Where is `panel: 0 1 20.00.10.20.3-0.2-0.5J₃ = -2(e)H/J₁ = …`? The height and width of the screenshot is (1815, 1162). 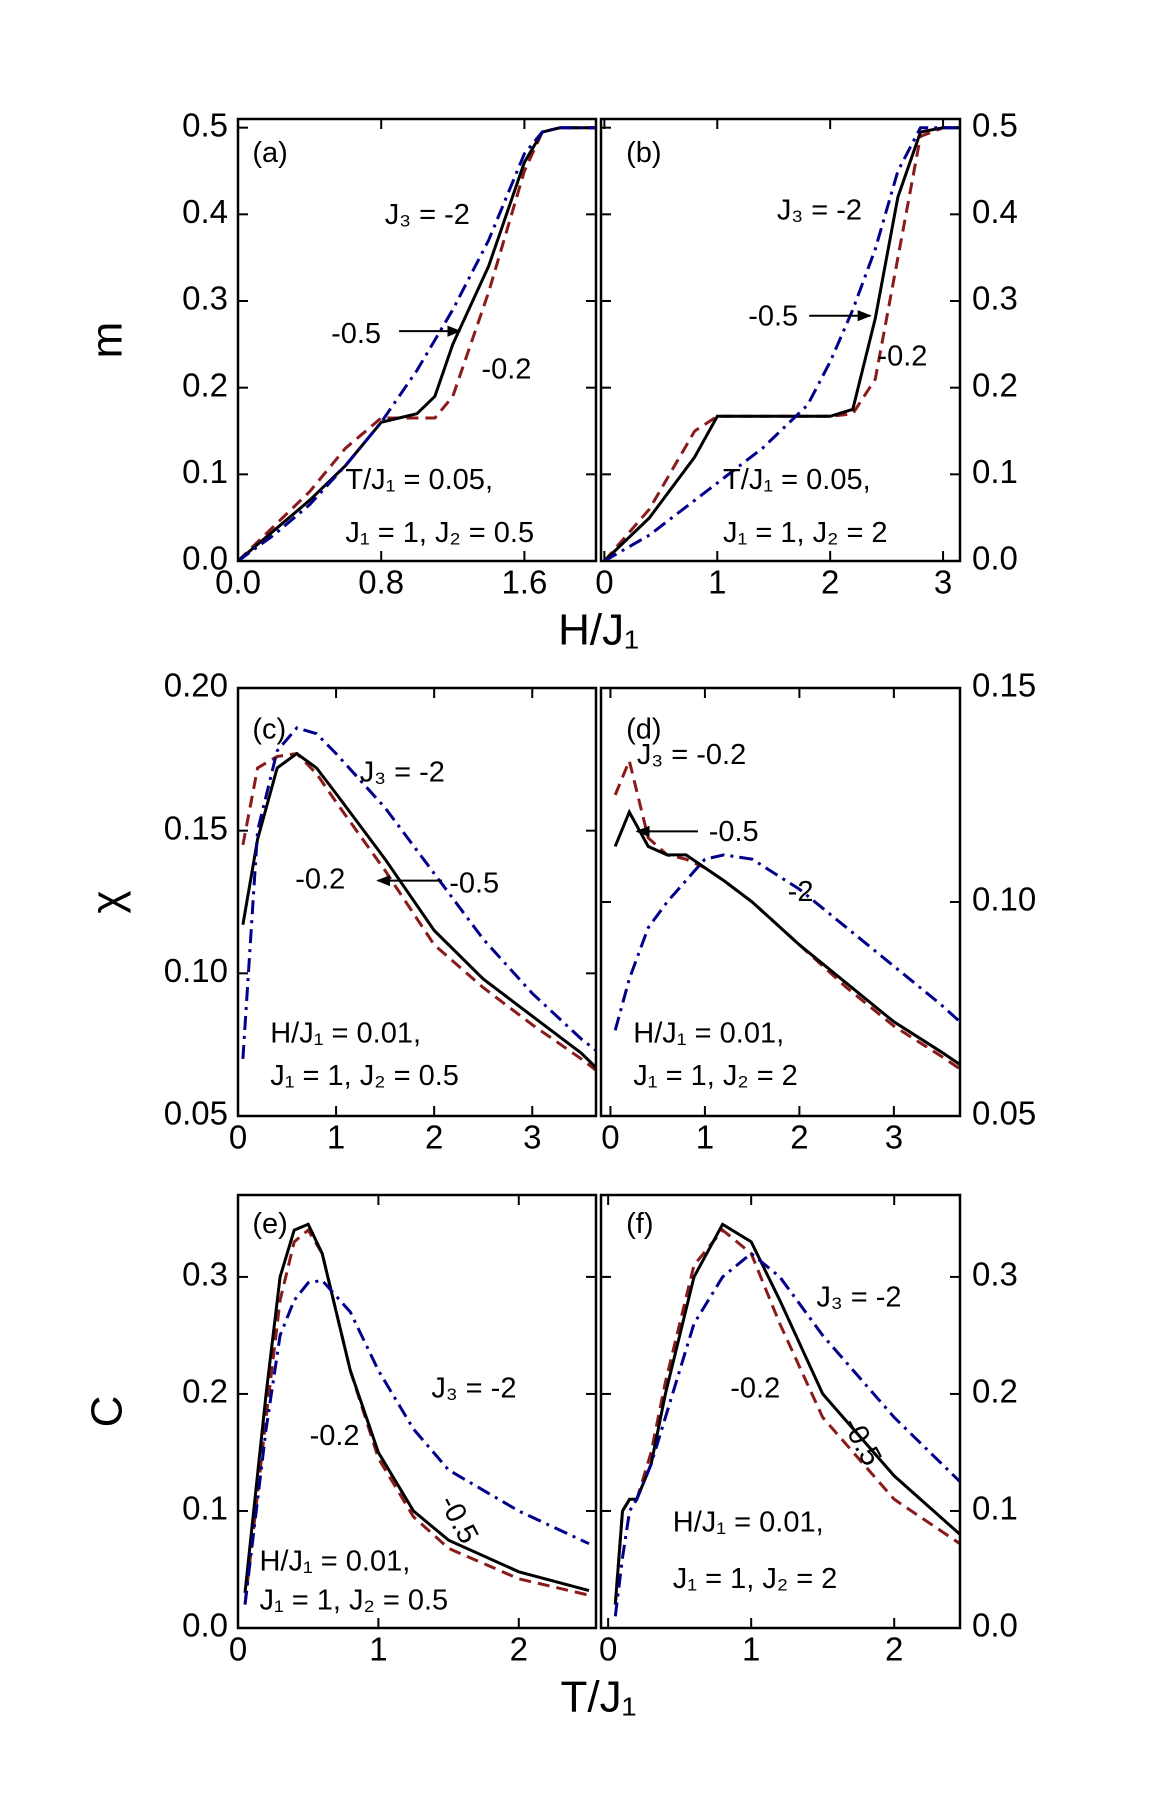
panel: 0 1 20.00.10.20.3-0.2-0.5J₃ = -2(e)H/J₁ = … is located at coordinates (360, 1457).